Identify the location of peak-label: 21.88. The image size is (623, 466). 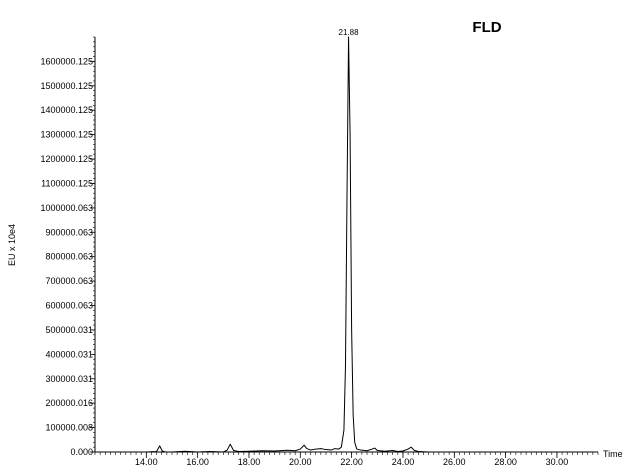
(349, 32).